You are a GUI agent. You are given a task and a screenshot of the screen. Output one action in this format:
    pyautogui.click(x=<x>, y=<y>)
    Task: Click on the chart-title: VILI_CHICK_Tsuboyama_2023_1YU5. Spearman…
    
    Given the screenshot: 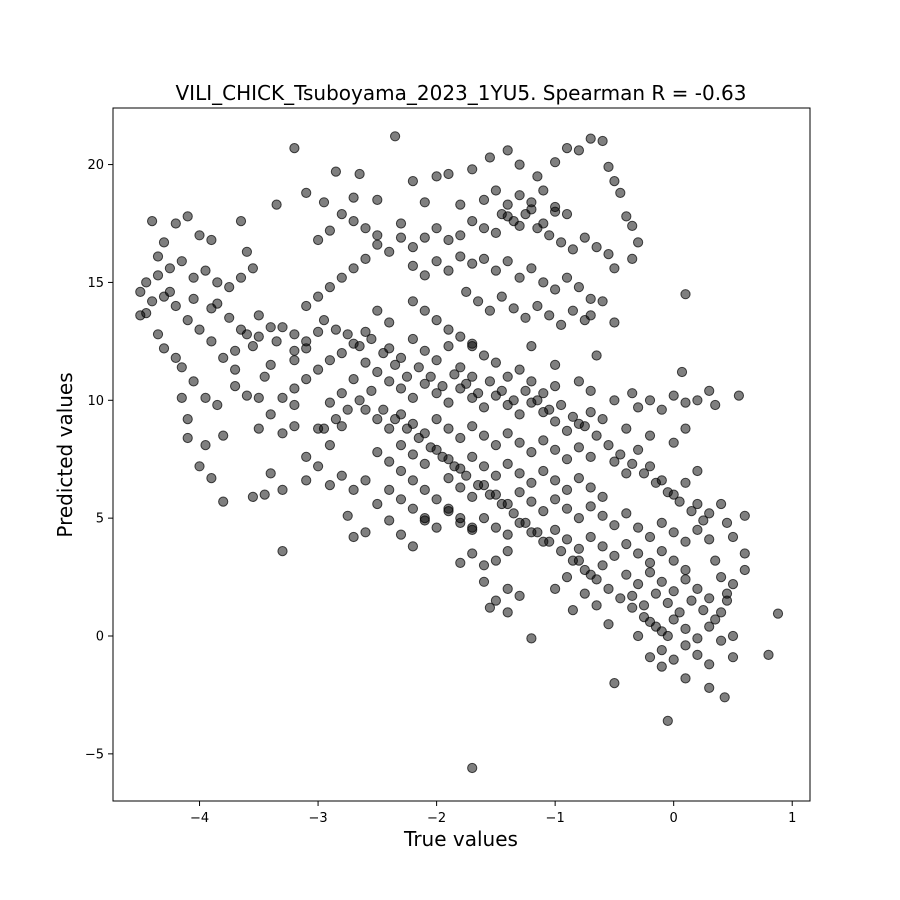 What is the action you would take?
    pyautogui.click(x=461, y=93)
    